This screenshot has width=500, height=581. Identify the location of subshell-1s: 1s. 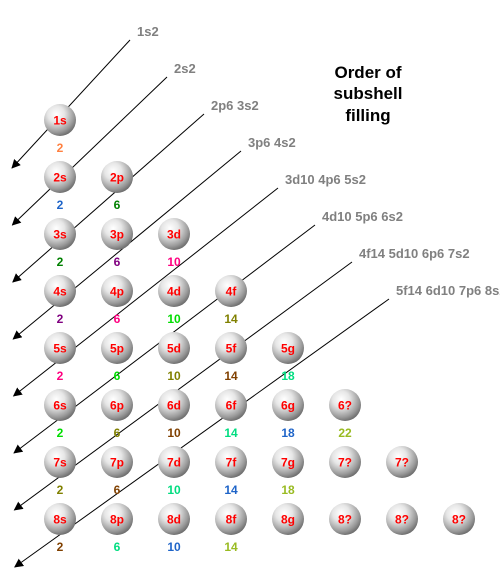
(60, 120).